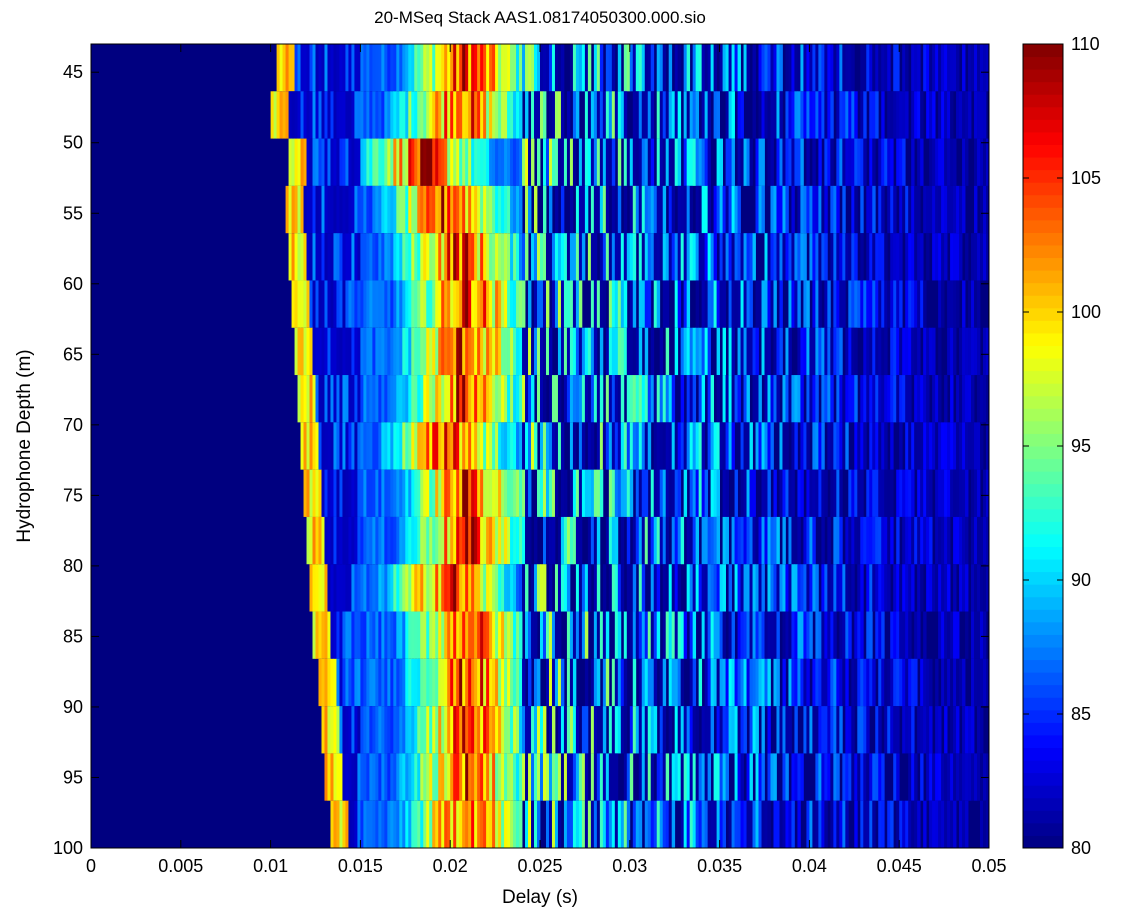 The width and height of the screenshot is (1122, 915). I want to click on colorbar-cell, so click(1043, 314).